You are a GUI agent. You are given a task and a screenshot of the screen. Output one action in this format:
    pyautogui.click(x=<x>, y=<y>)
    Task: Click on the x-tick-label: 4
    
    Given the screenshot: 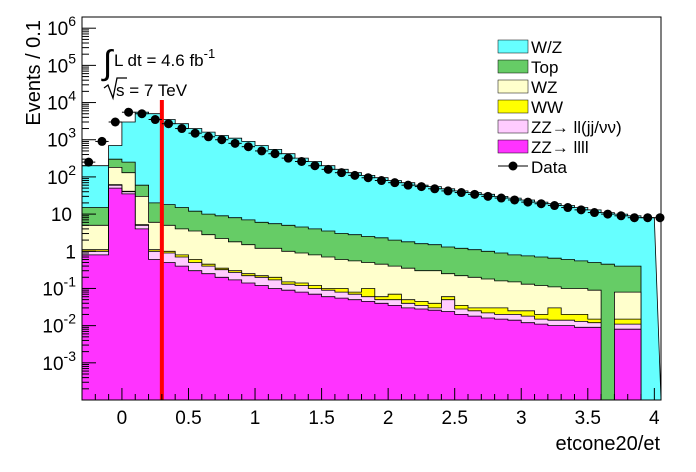 What is the action you would take?
    pyautogui.click(x=654, y=418)
    